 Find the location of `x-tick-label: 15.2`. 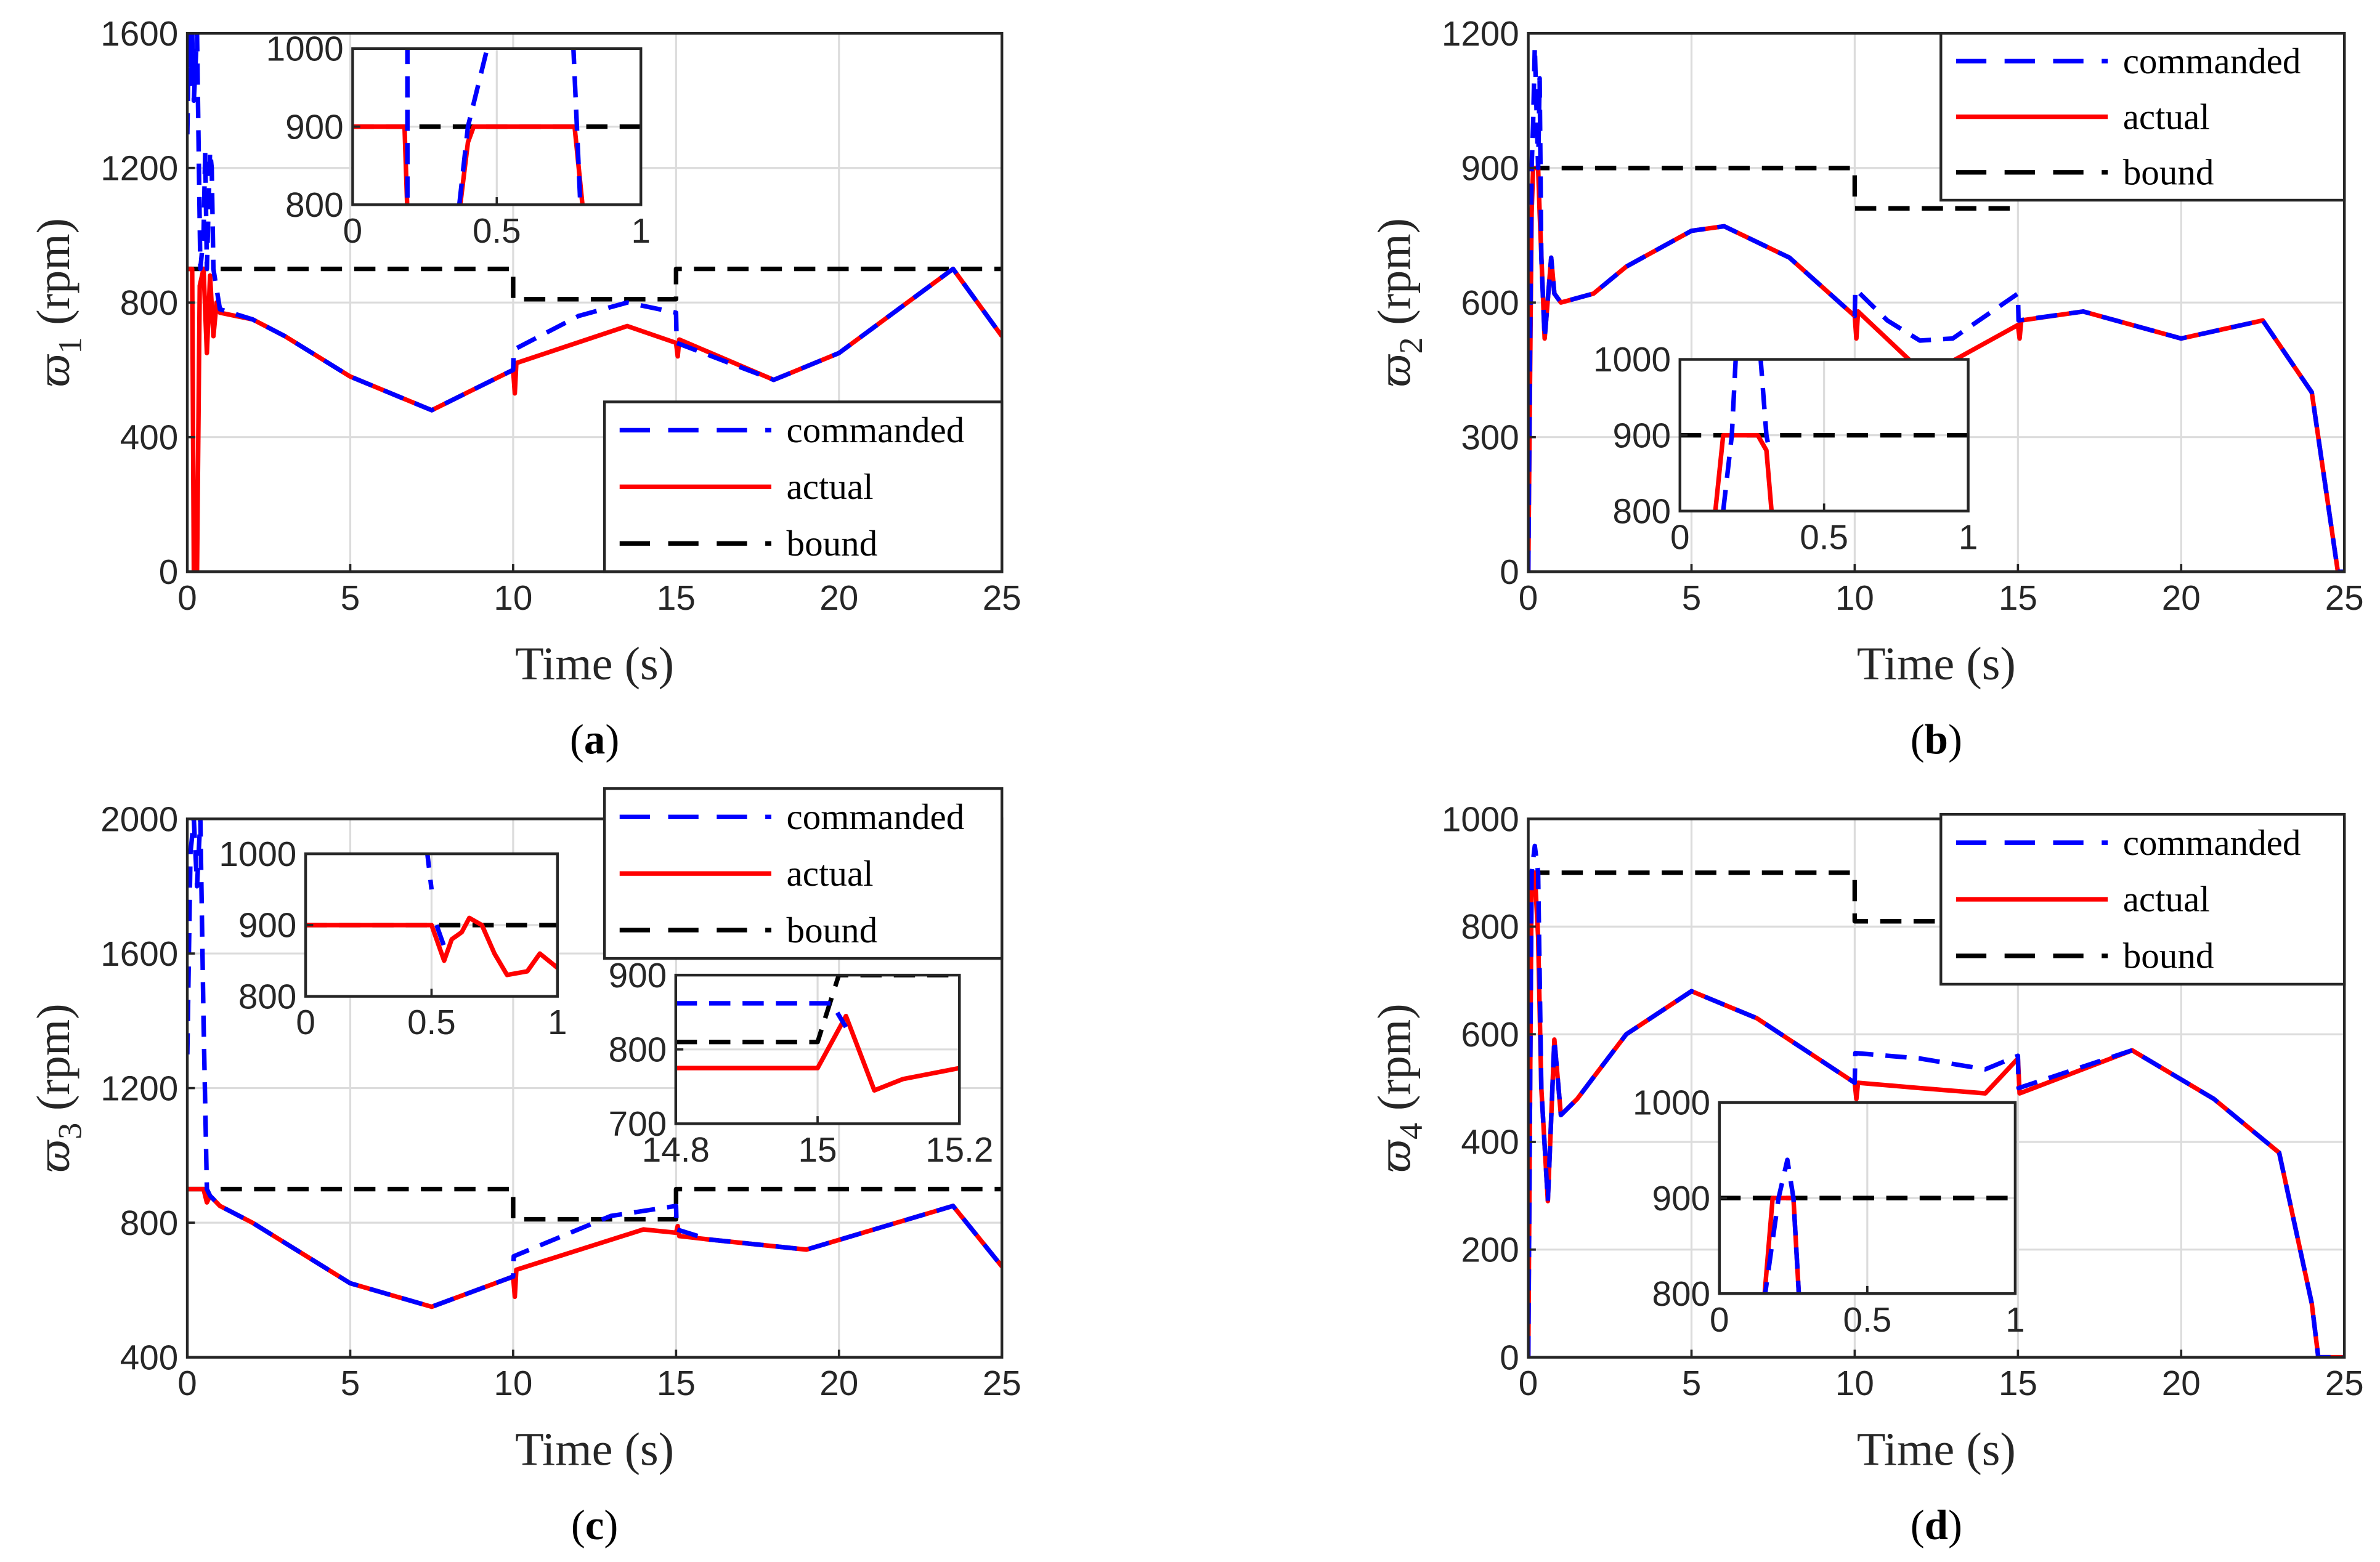

x-tick-label: 15.2 is located at coordinates (959, 1149).